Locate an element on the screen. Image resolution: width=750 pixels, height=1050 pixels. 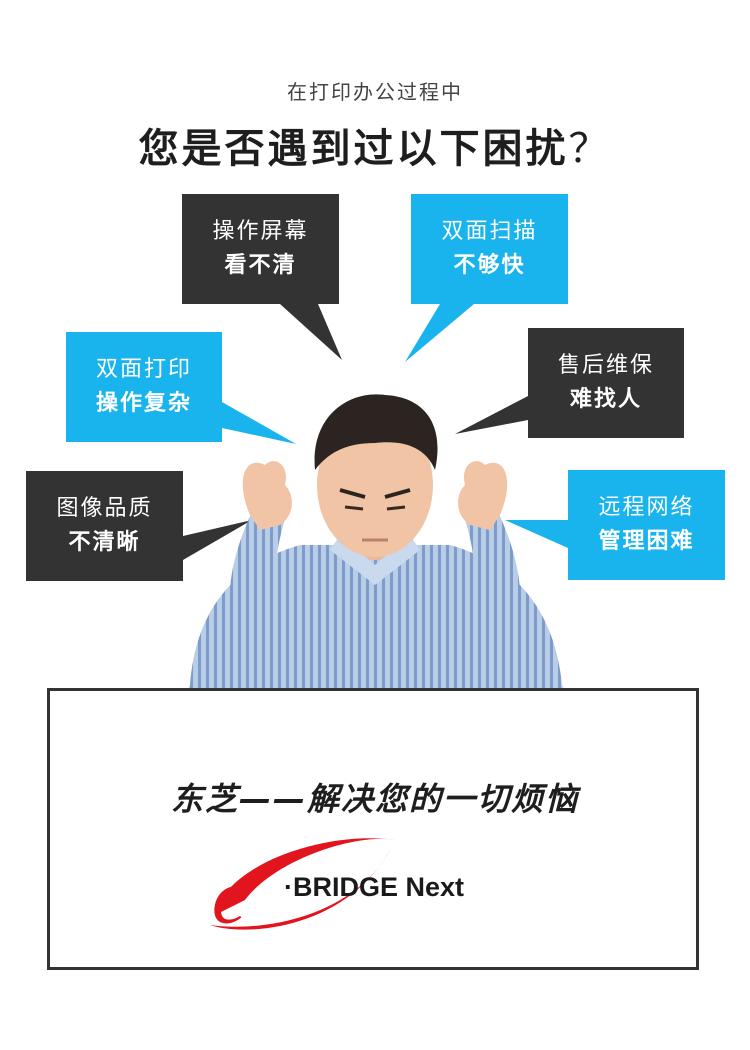
right-sleeve is located at coordinates (490, 565).